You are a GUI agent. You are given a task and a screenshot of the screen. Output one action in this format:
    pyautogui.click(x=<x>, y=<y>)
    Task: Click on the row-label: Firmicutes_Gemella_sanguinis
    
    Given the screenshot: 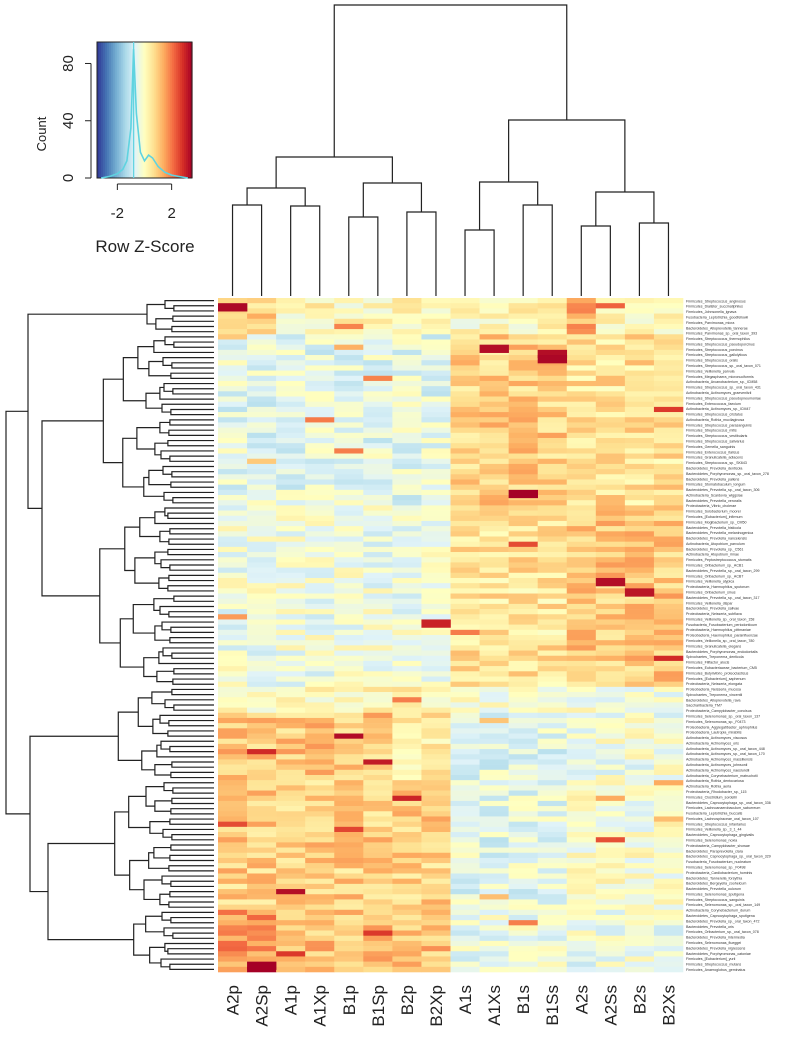 What is the action you would take?
    pyautogui.click(x=710, y=447)
    